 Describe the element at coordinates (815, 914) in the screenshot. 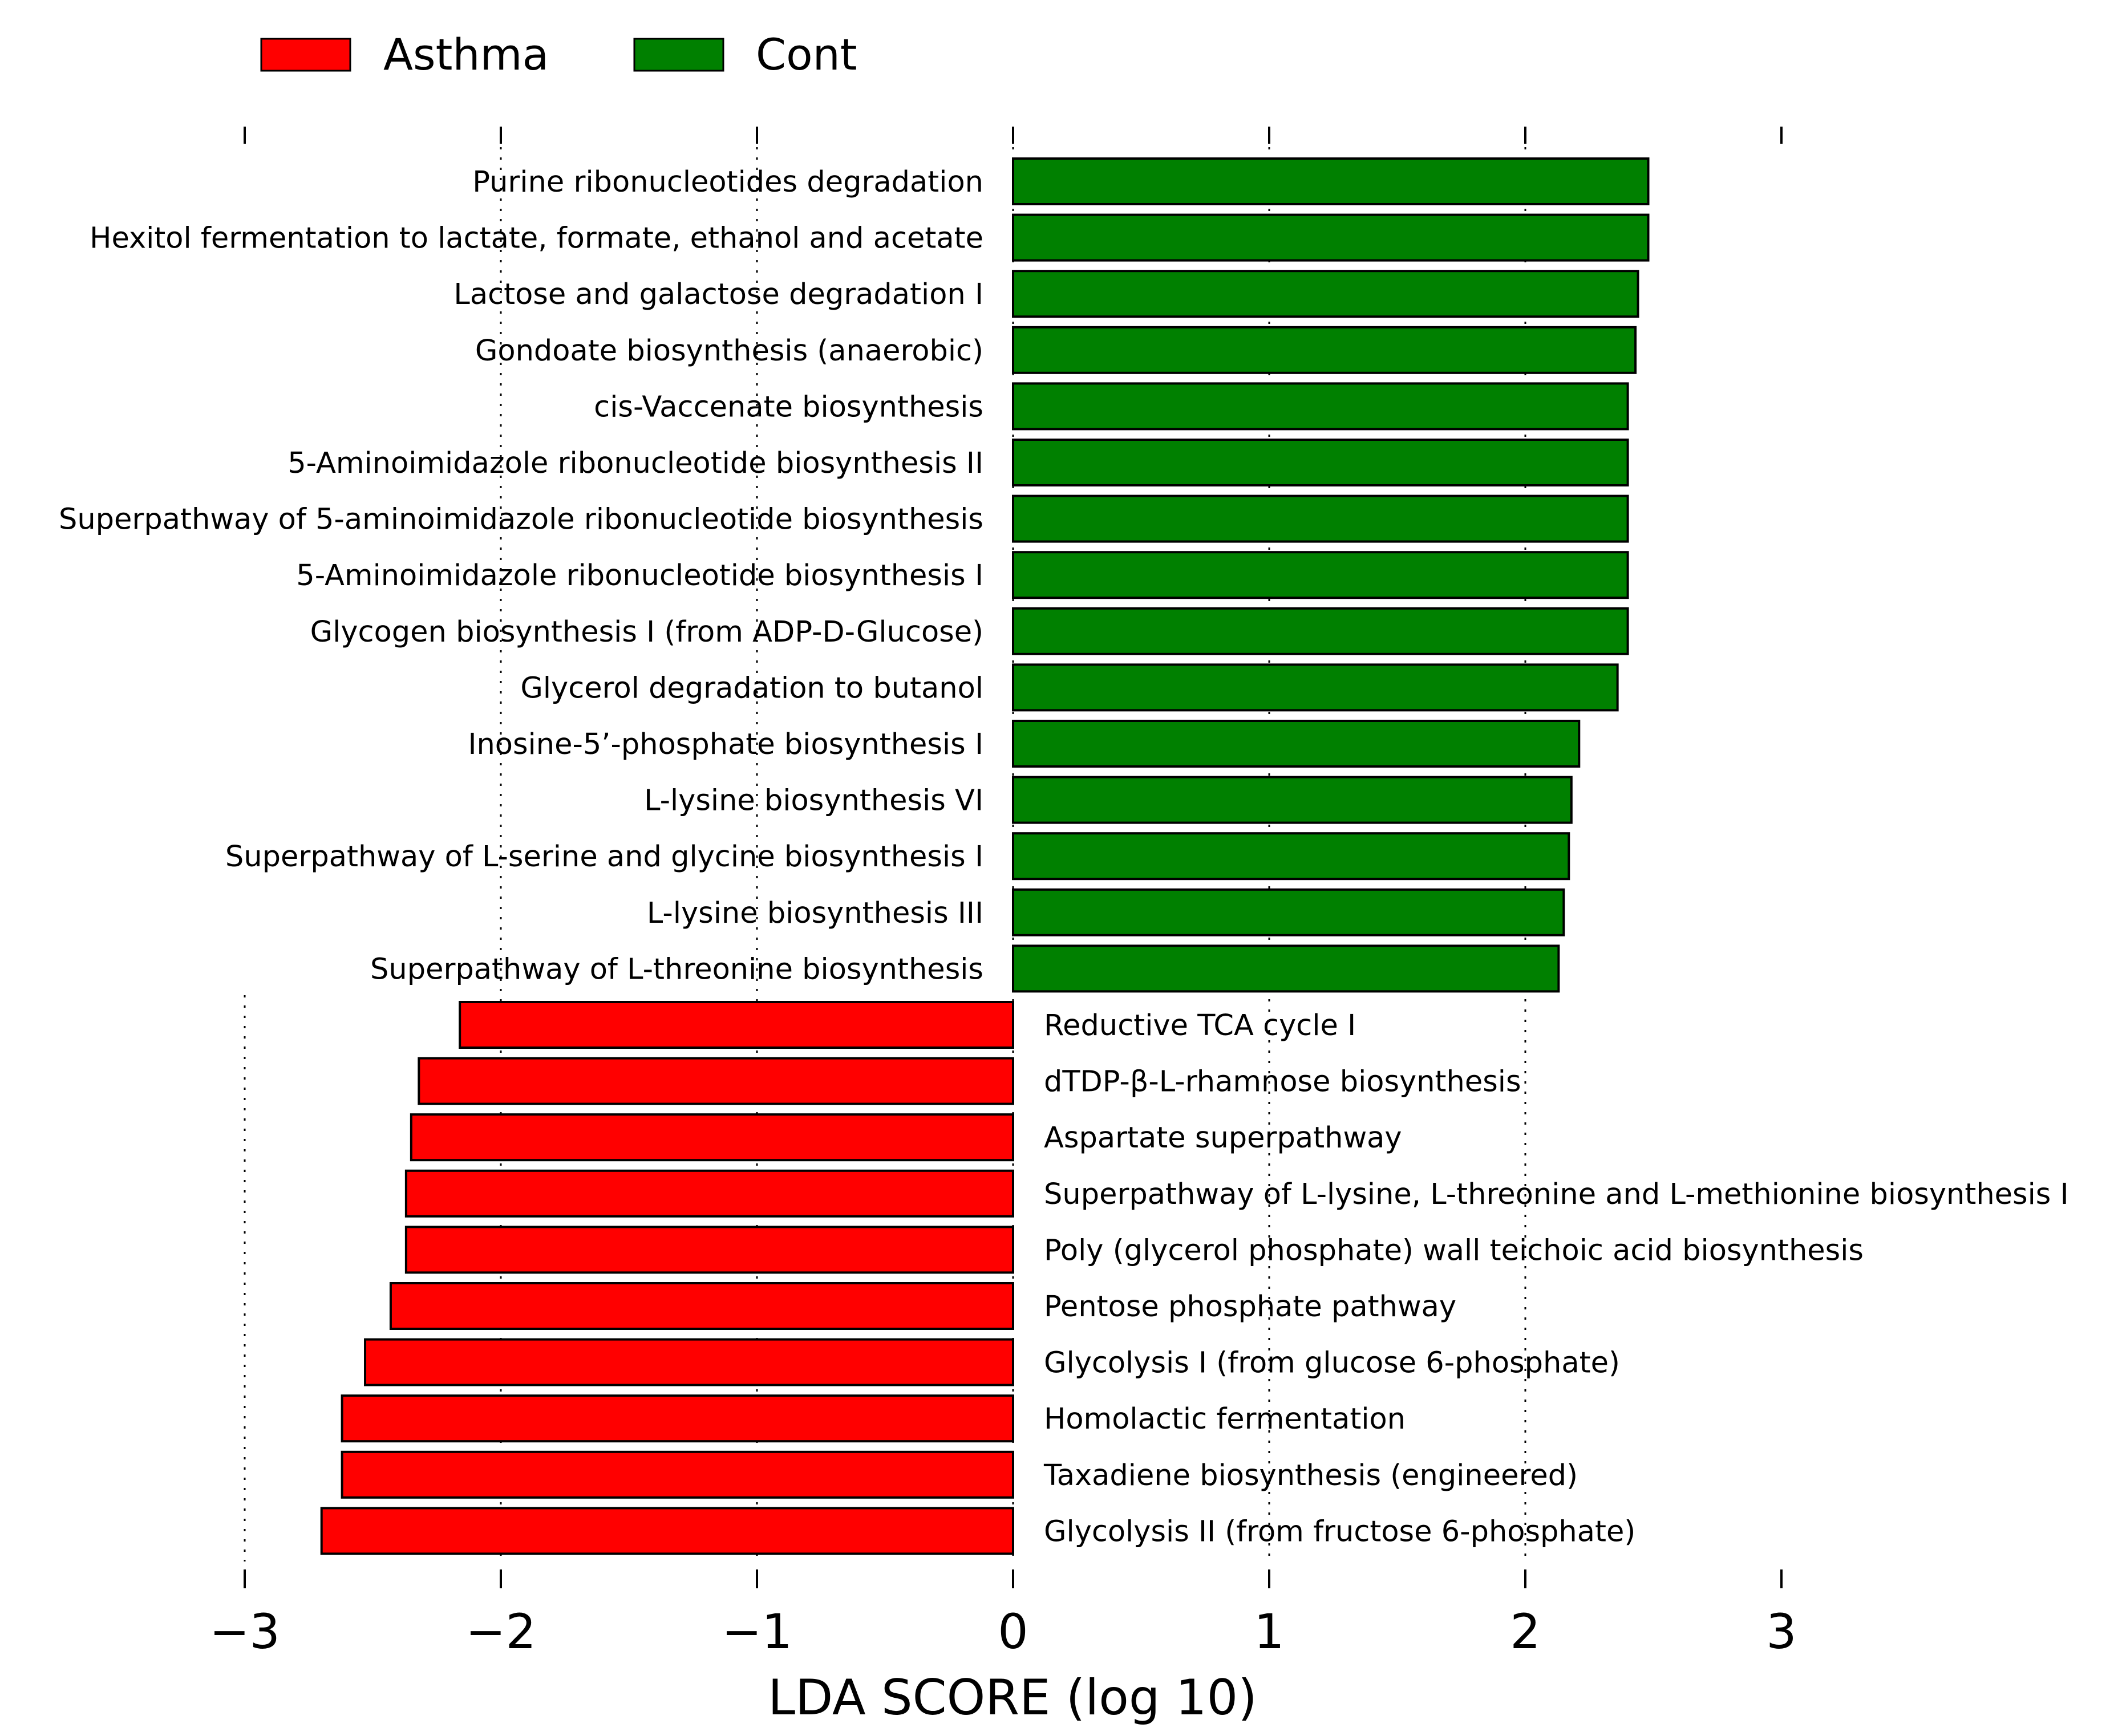

I see `bar-label: L-lysine biosynthesis III` at that location.